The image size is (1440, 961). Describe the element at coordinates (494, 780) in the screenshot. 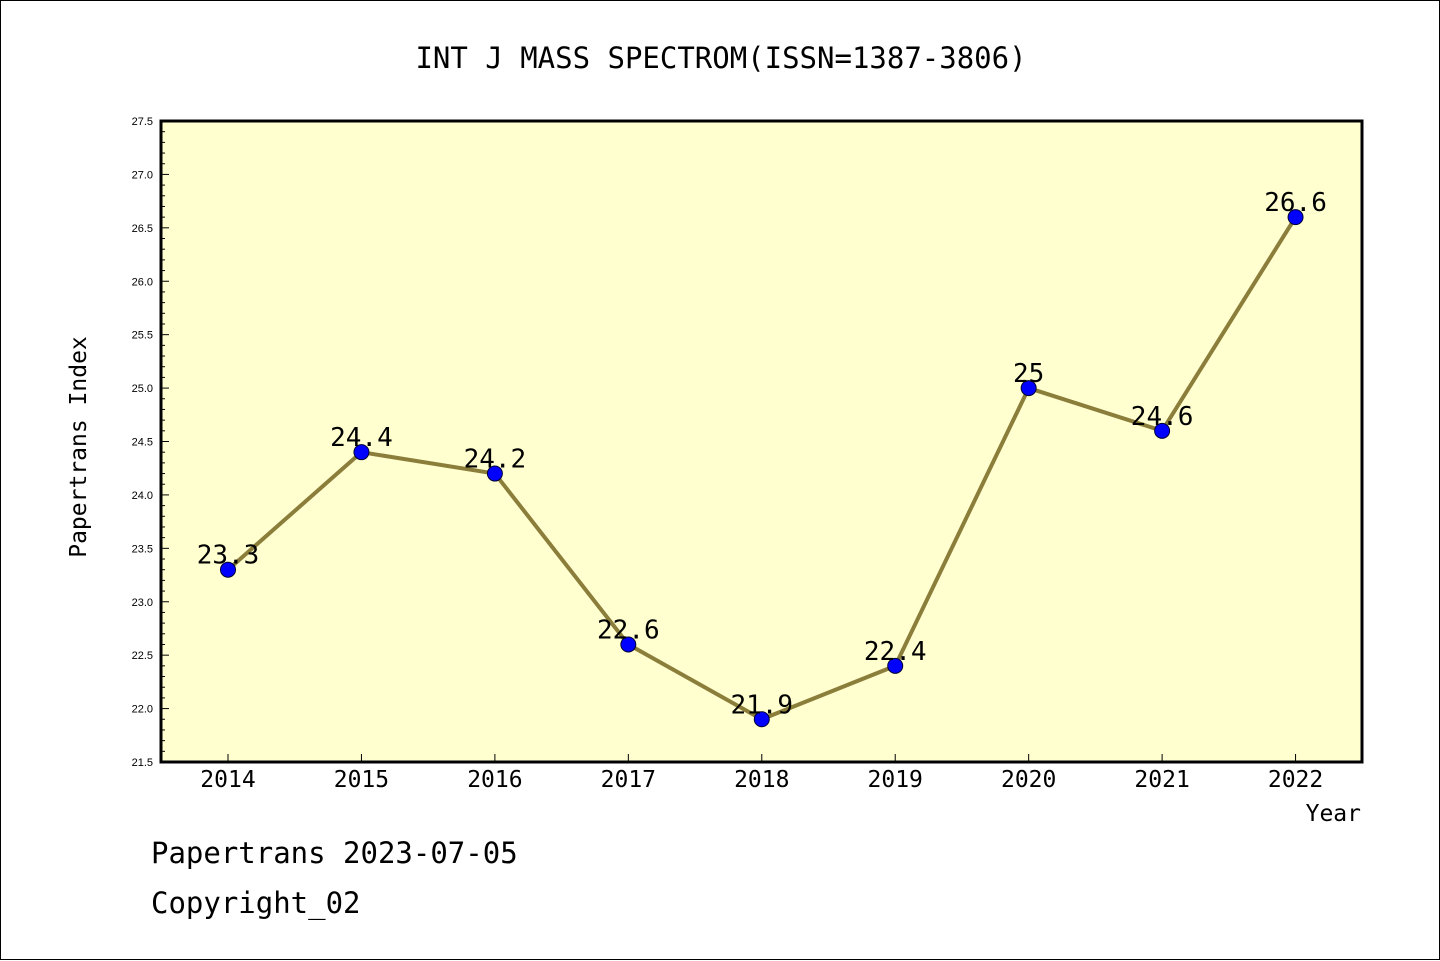

I see `x-tick-label: 2016` at that location.